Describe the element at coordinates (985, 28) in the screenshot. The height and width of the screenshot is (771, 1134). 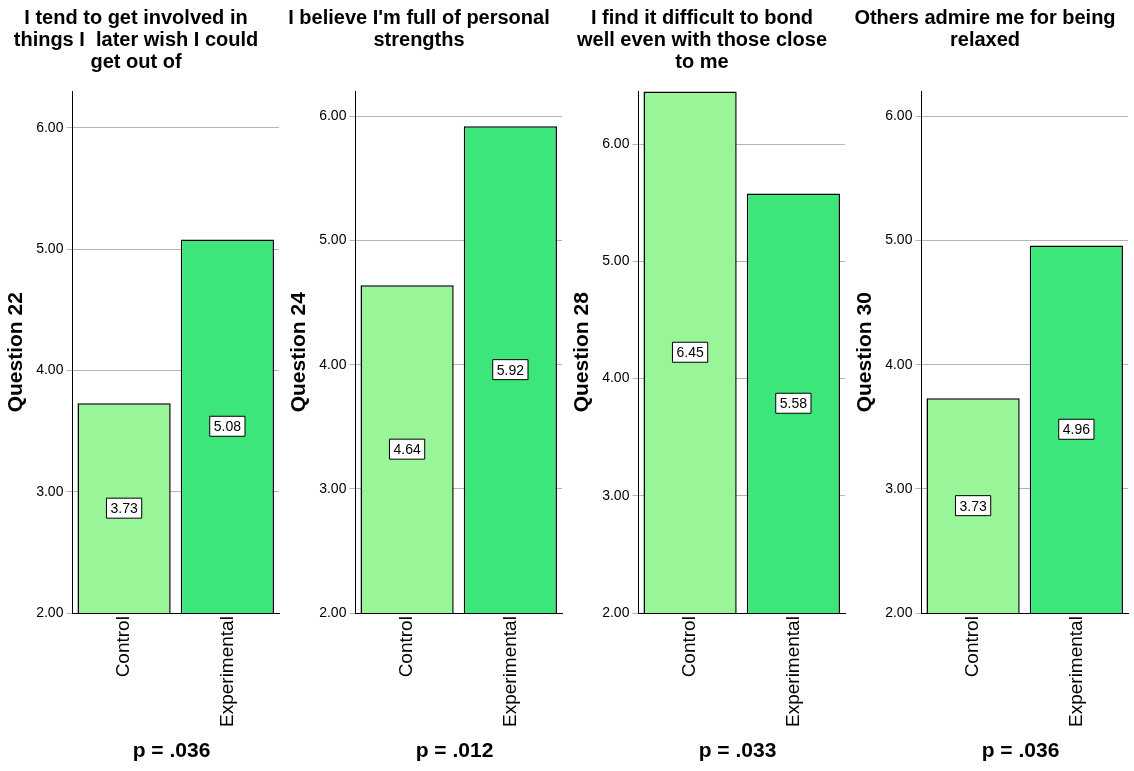
I see `chart-title: Others admire me for being relaxed` at that location.